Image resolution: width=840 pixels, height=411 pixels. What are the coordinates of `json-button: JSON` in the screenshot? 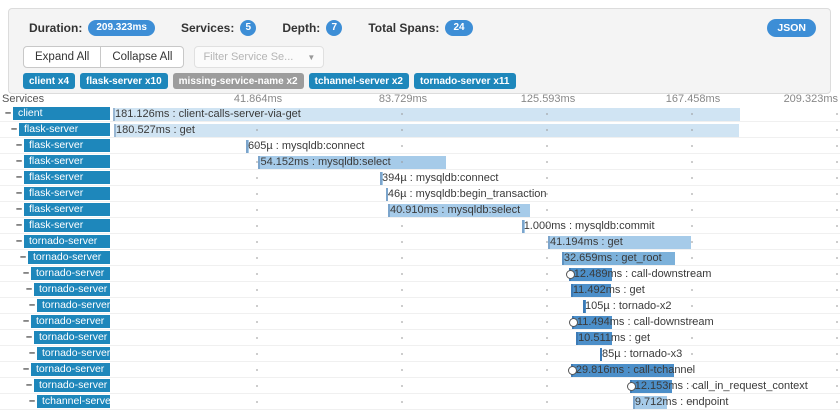 It's located at (791, 28).